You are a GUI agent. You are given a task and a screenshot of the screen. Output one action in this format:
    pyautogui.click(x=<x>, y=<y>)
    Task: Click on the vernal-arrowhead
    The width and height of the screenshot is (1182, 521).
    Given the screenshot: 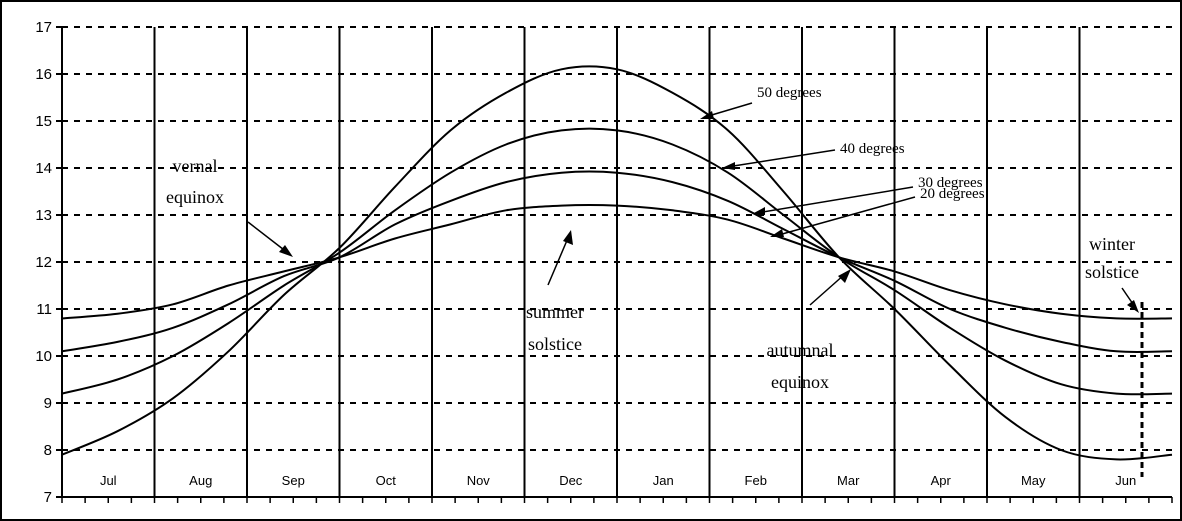 What is the action you would take?
    pyautogui.click(x=286, y=251)
    